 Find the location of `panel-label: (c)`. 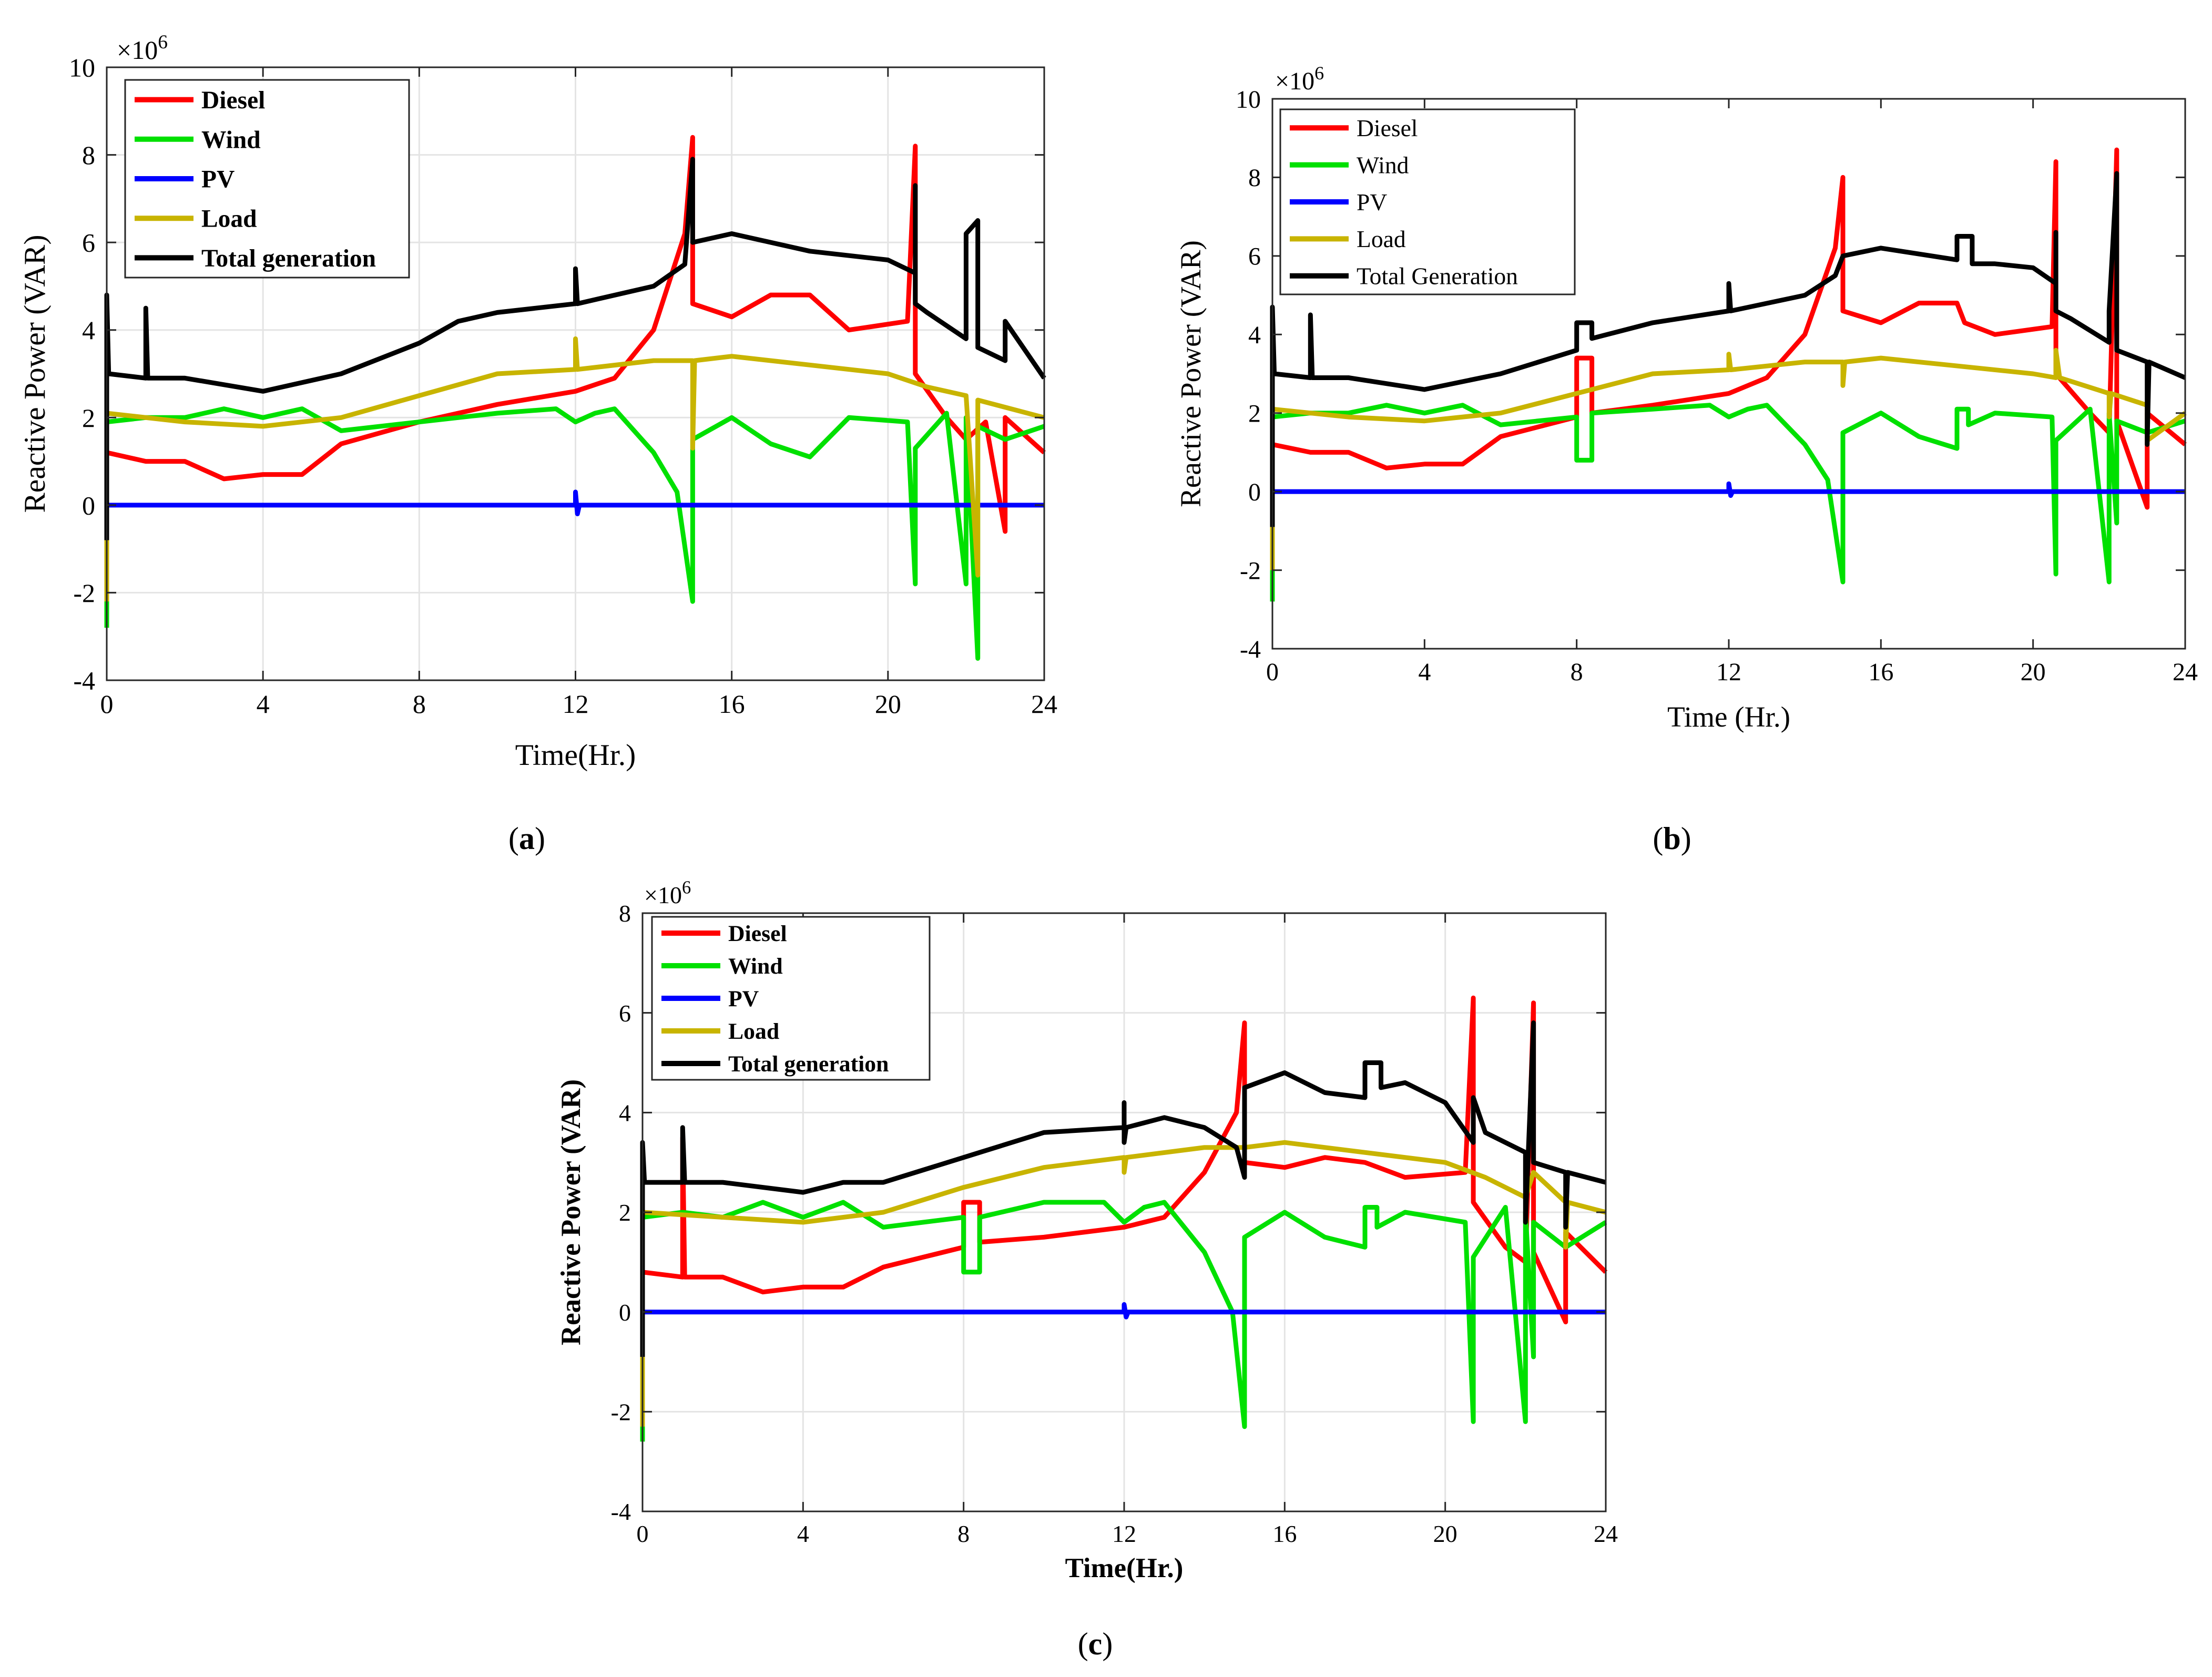

panel-label: (c) is located at coordinates (1095, 1644).